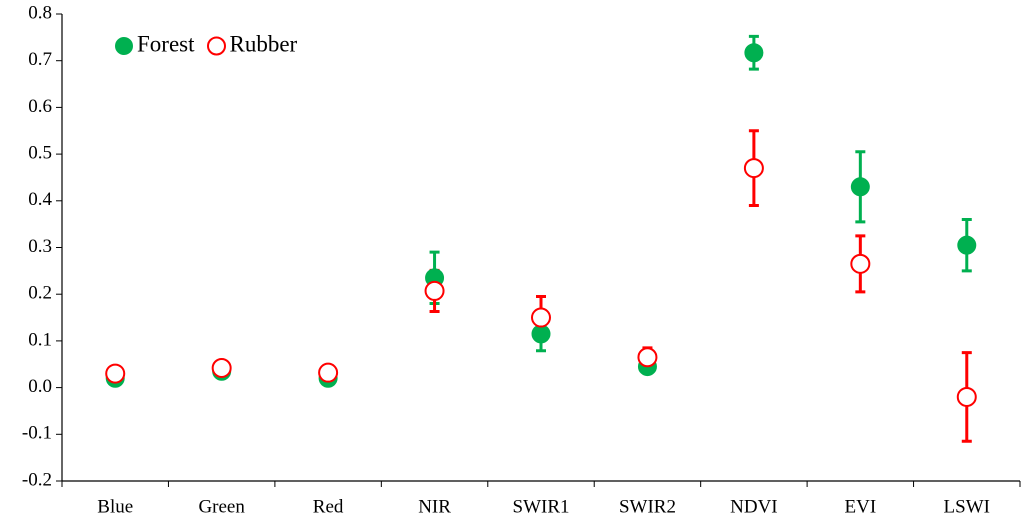 The width and height of the screenshot is (1024, 521). What do you see at coordinates (37, 479) in the screenshot?
I see `y-tick-label: -0.2` at bounding box center [37, 479].